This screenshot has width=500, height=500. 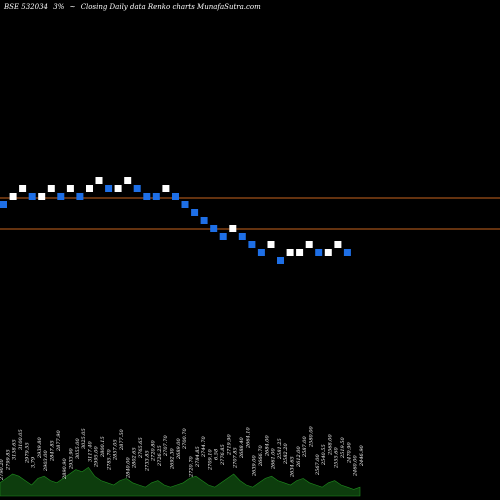 What do you see at coordinates (204, 447) in the screenshot?
I see `volume-label: 2744.70` at bounding box center [204, 447].